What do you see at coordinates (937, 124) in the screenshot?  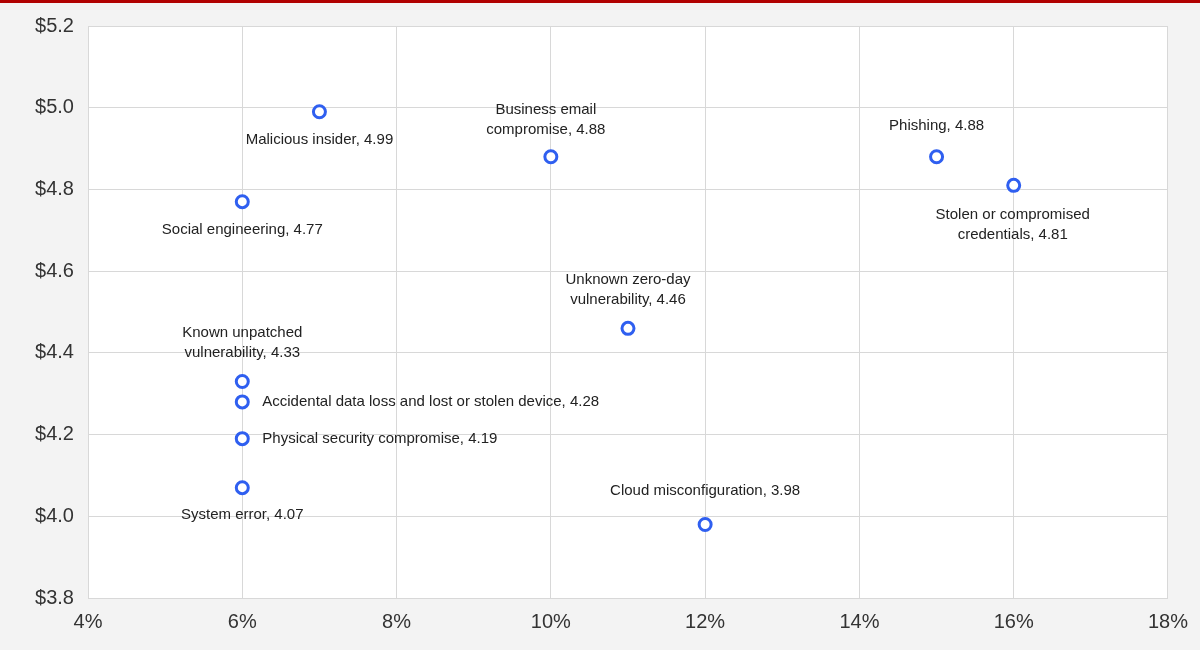 I see `annotation: Phishing, 4.88` at bounding box center [937, 124].